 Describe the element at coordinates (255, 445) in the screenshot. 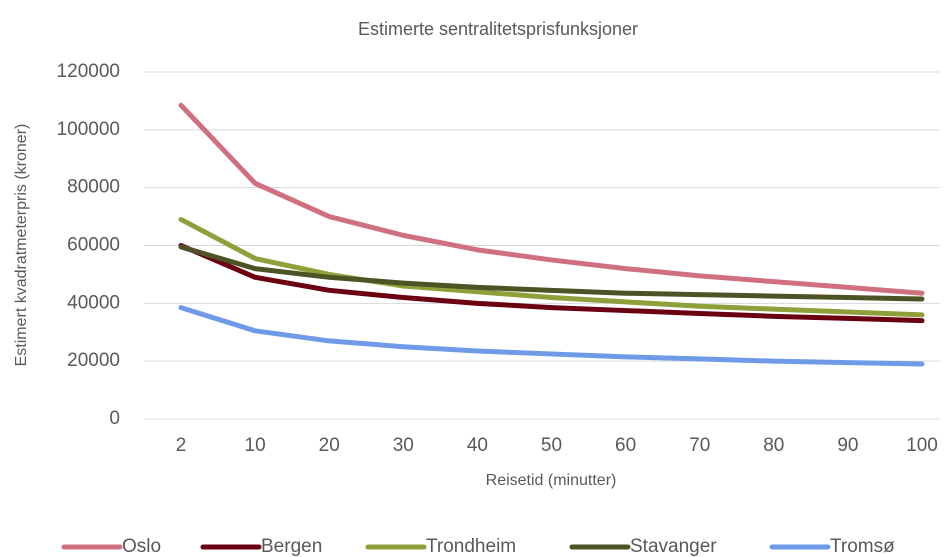

I see `x-tick-label: 10` at that location.